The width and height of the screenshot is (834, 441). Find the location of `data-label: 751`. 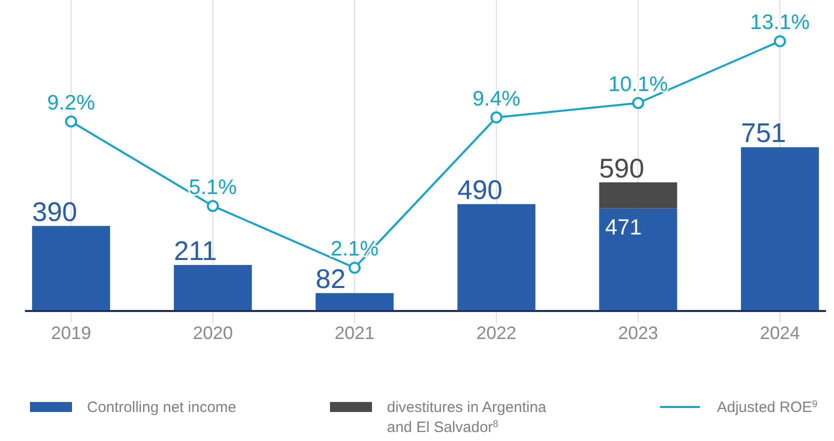

data-label: 751 is located at coordinates (763, 133).